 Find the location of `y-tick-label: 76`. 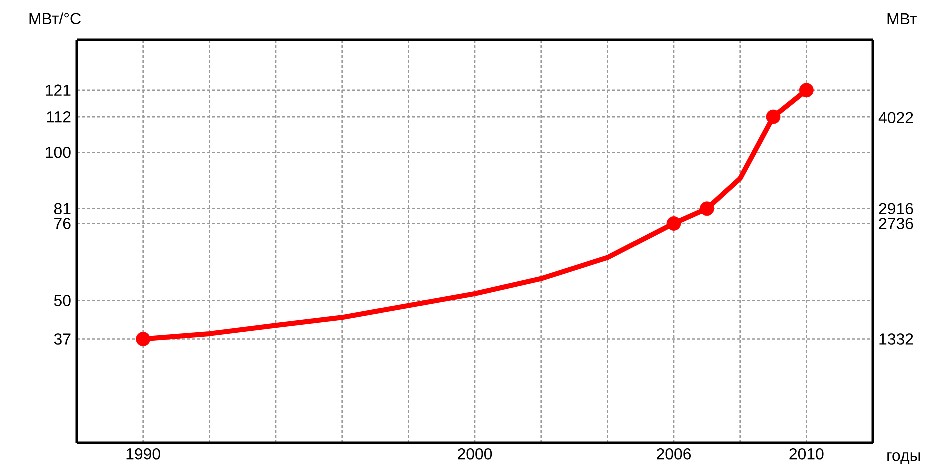

y-tick-label: 76 is located at coordinates (62, 224).